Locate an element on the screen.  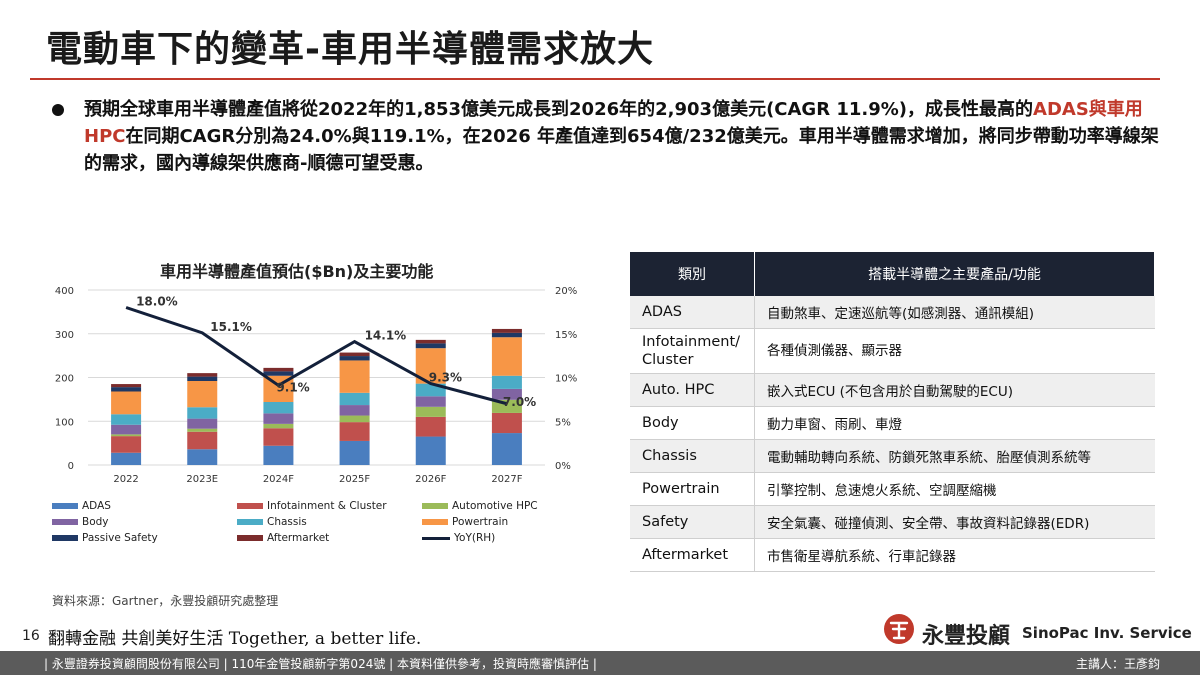
yoy-data-label: 9.3% is located at coordinates (445, 378).